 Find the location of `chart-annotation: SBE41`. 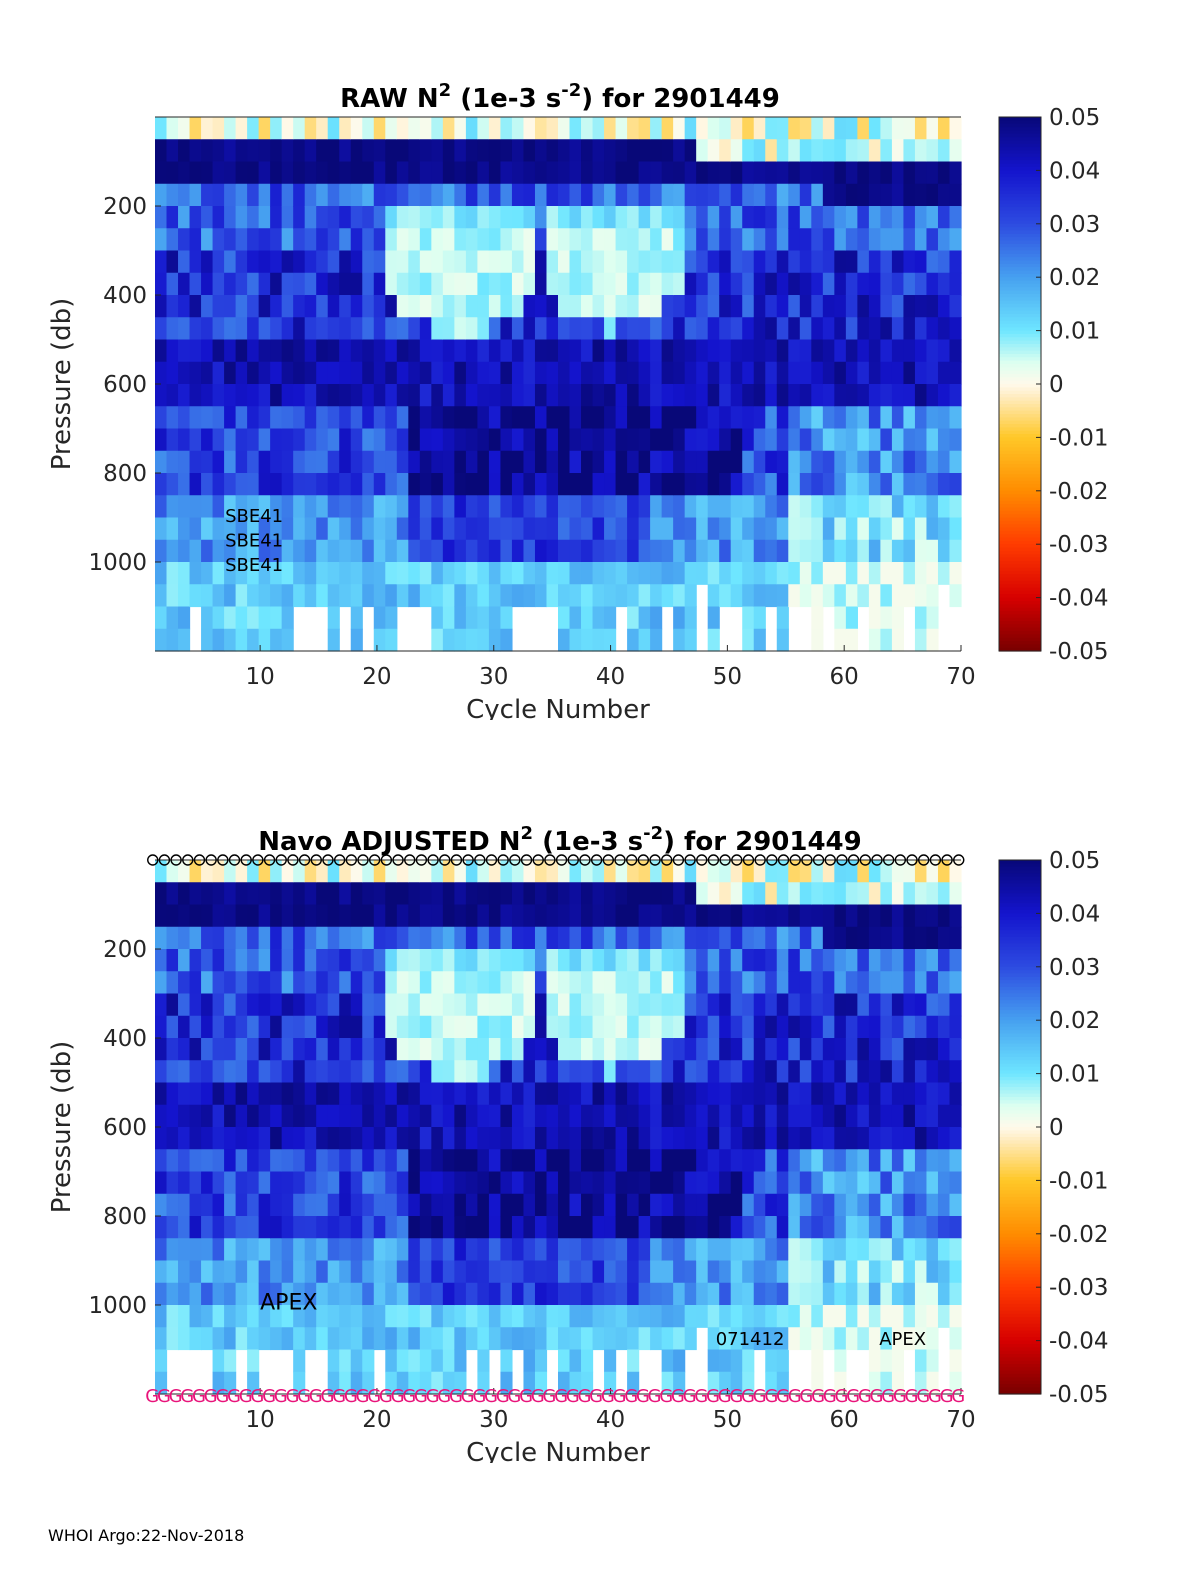

chart-annotation: SBE41 is located at coordinates (254, 516).